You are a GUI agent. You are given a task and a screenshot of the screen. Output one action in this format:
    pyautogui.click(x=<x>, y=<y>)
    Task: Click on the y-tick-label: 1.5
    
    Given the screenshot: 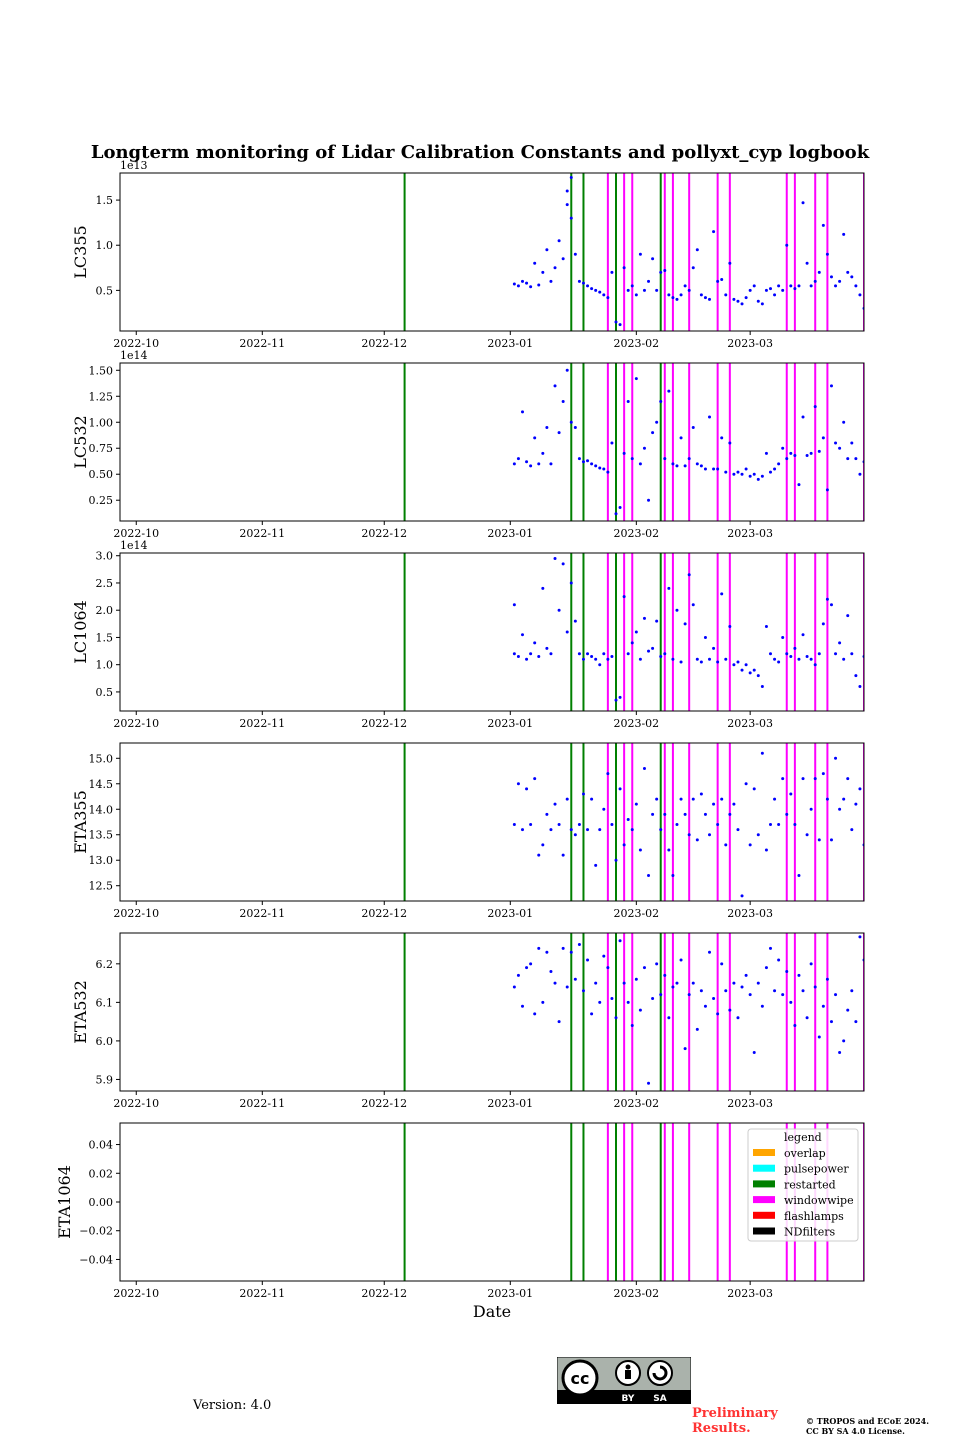 What is the action you would take?
    pyautogui.click(x=105, y=200)
    